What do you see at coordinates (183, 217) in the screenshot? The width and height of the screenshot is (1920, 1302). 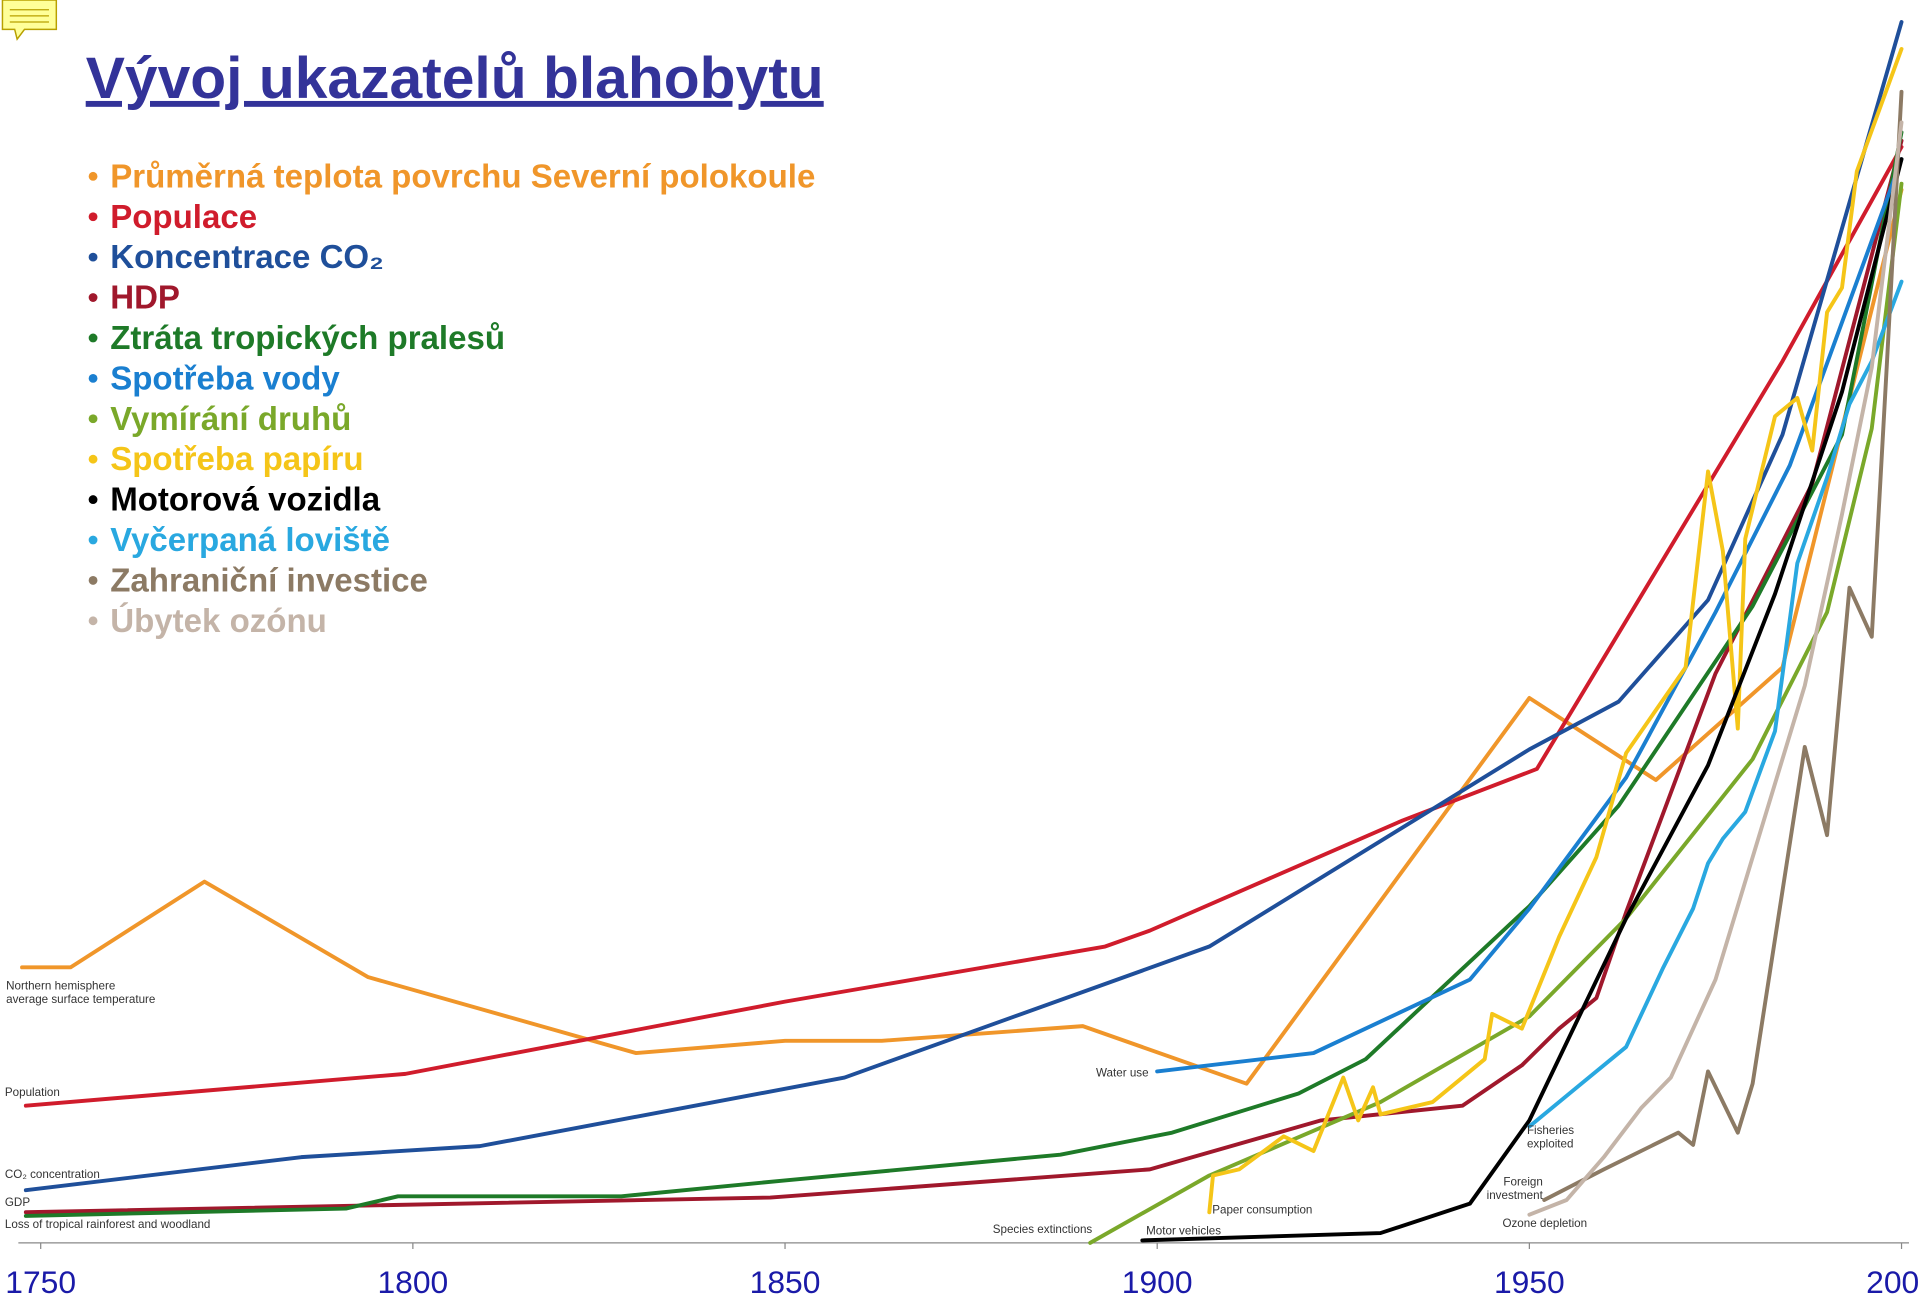 I see `legend-label: Populace` at bounding box center [183, 217].